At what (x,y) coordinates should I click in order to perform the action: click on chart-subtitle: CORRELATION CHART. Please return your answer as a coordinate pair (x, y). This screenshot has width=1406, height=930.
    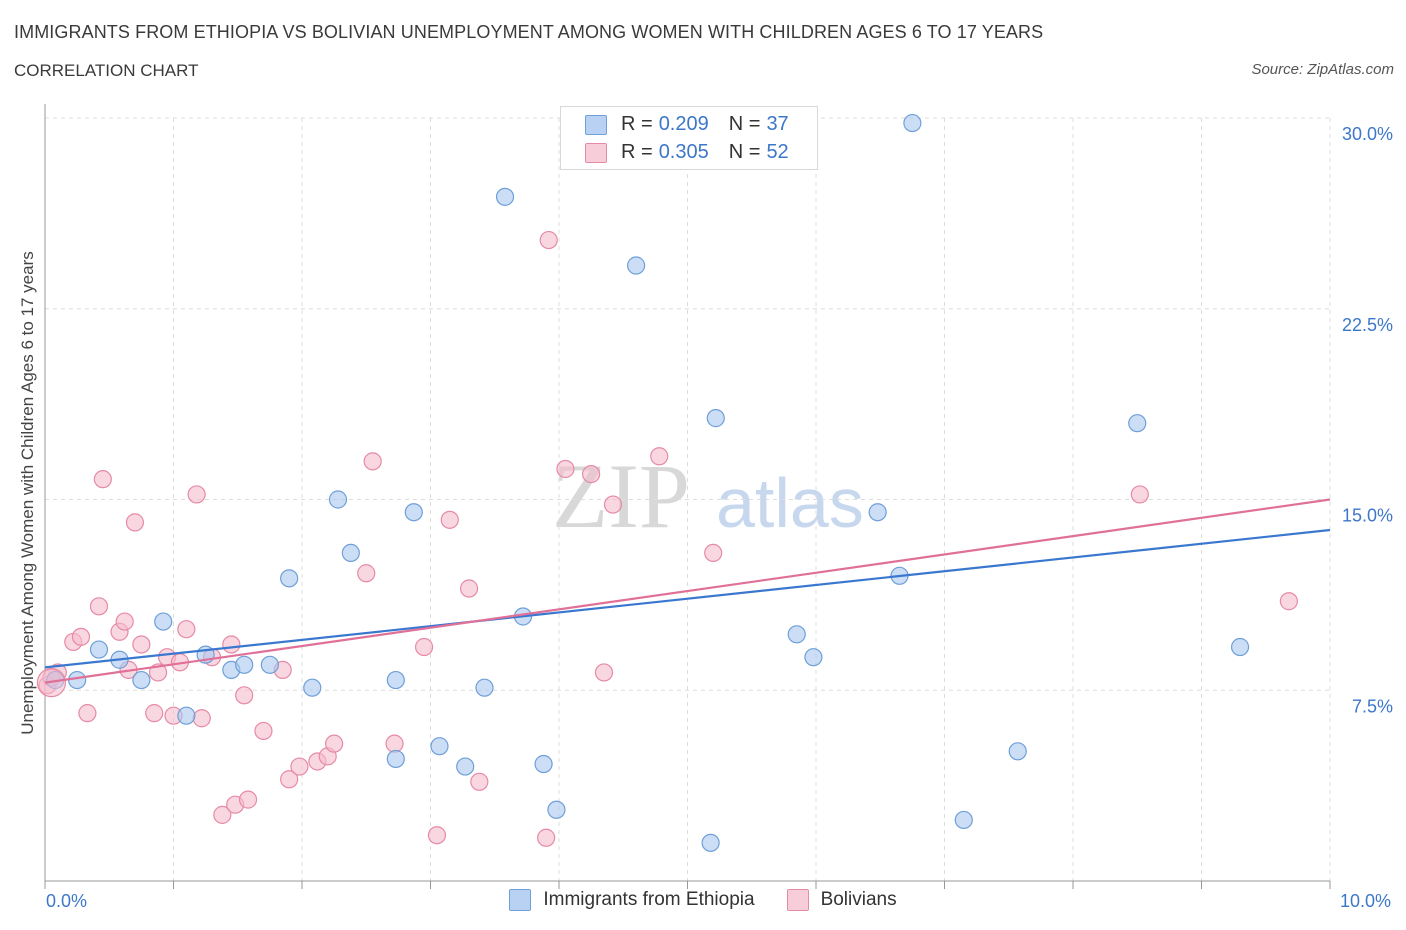
    Looking at the image, I should click on (106, 70).